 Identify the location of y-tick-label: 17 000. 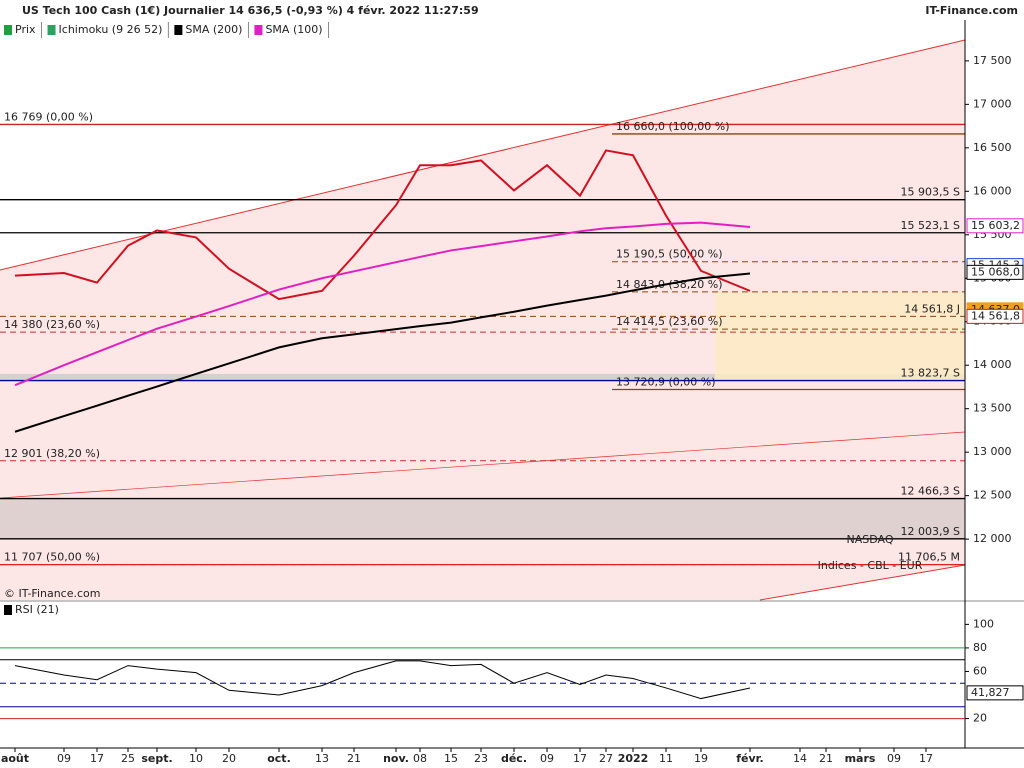
(992, 103).